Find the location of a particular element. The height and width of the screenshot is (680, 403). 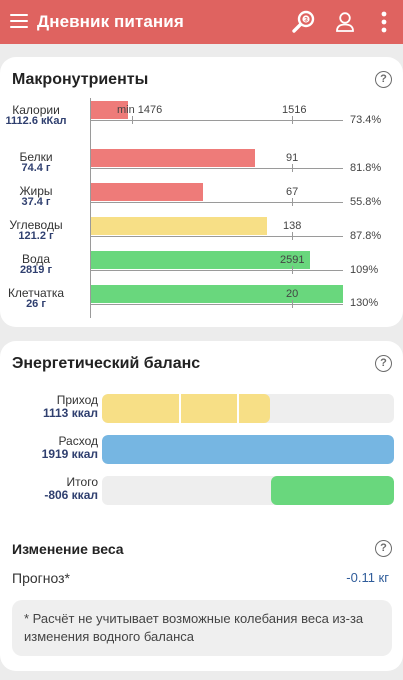

macro-percent: 73.4% is located at coordinates (366, 120).